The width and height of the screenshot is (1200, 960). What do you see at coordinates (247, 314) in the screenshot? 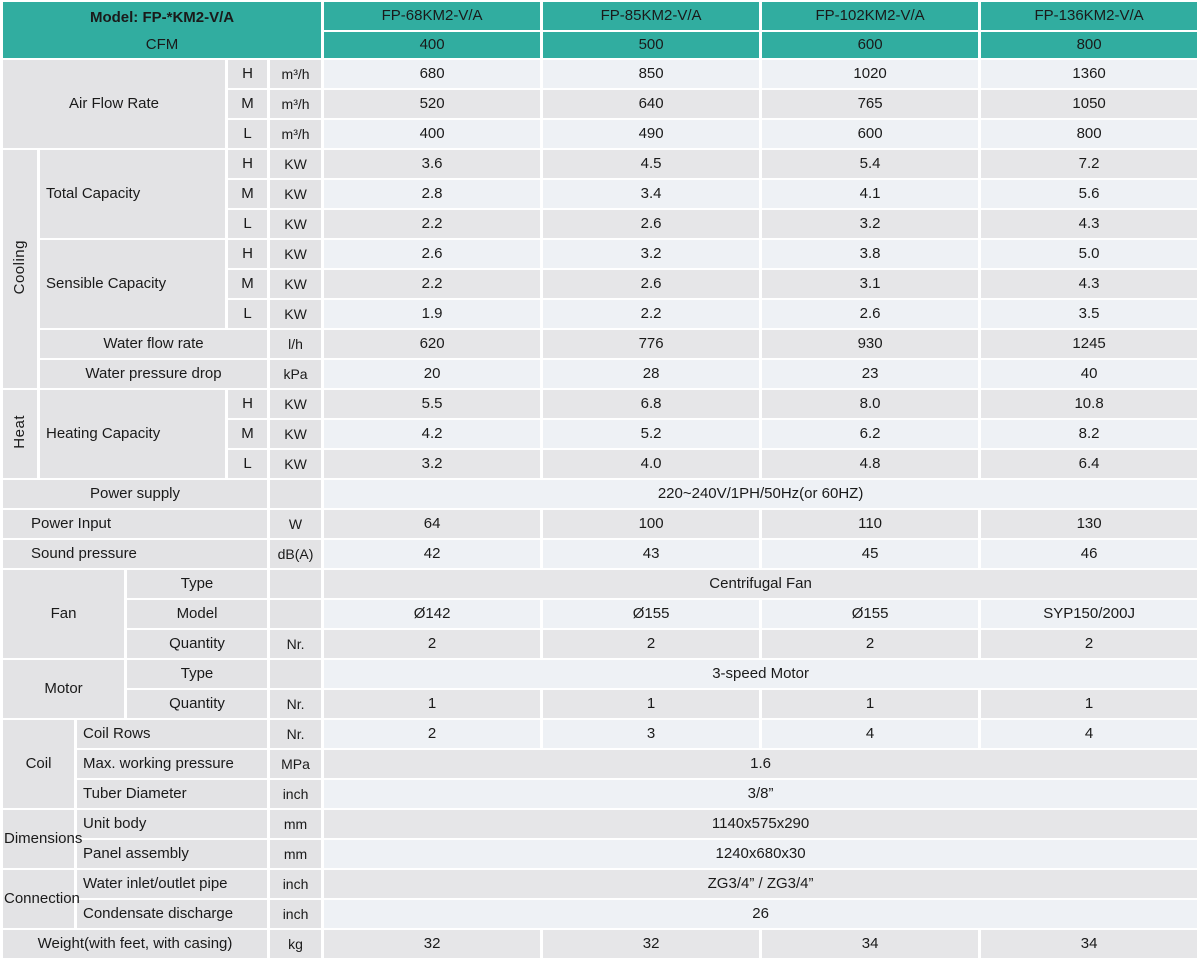
I see `sensible-capacity-l-speed: L` at bounding box center [247, 314].